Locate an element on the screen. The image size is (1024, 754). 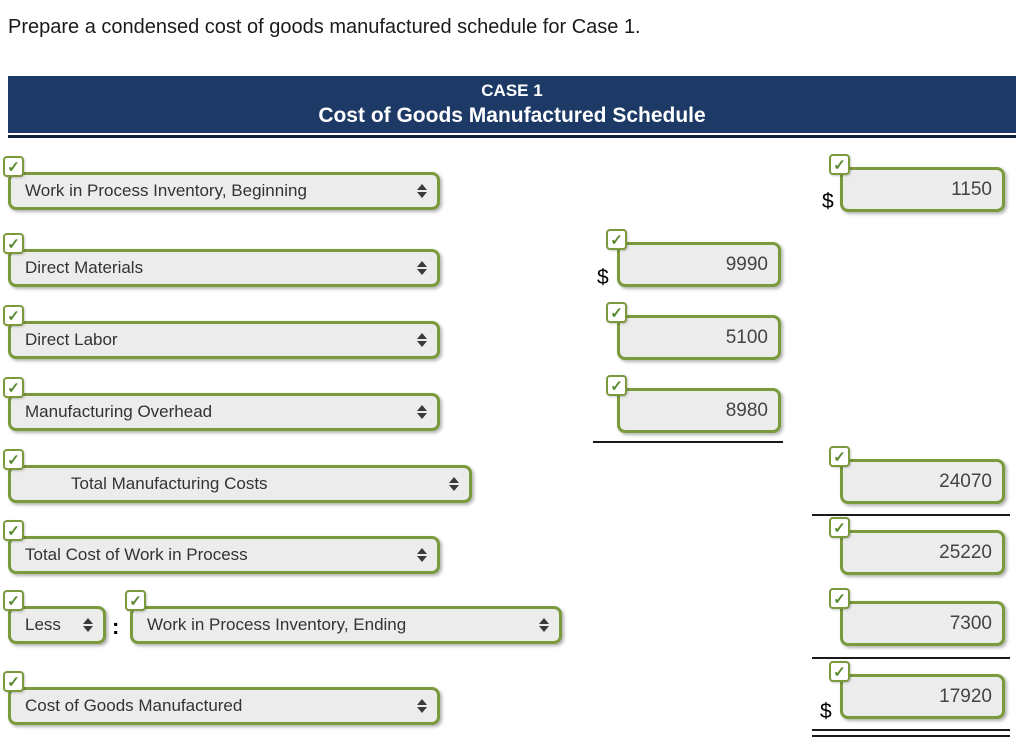
dropdown-direct-labor: ✓ Direct Labor is located at coordinates (221, 332).